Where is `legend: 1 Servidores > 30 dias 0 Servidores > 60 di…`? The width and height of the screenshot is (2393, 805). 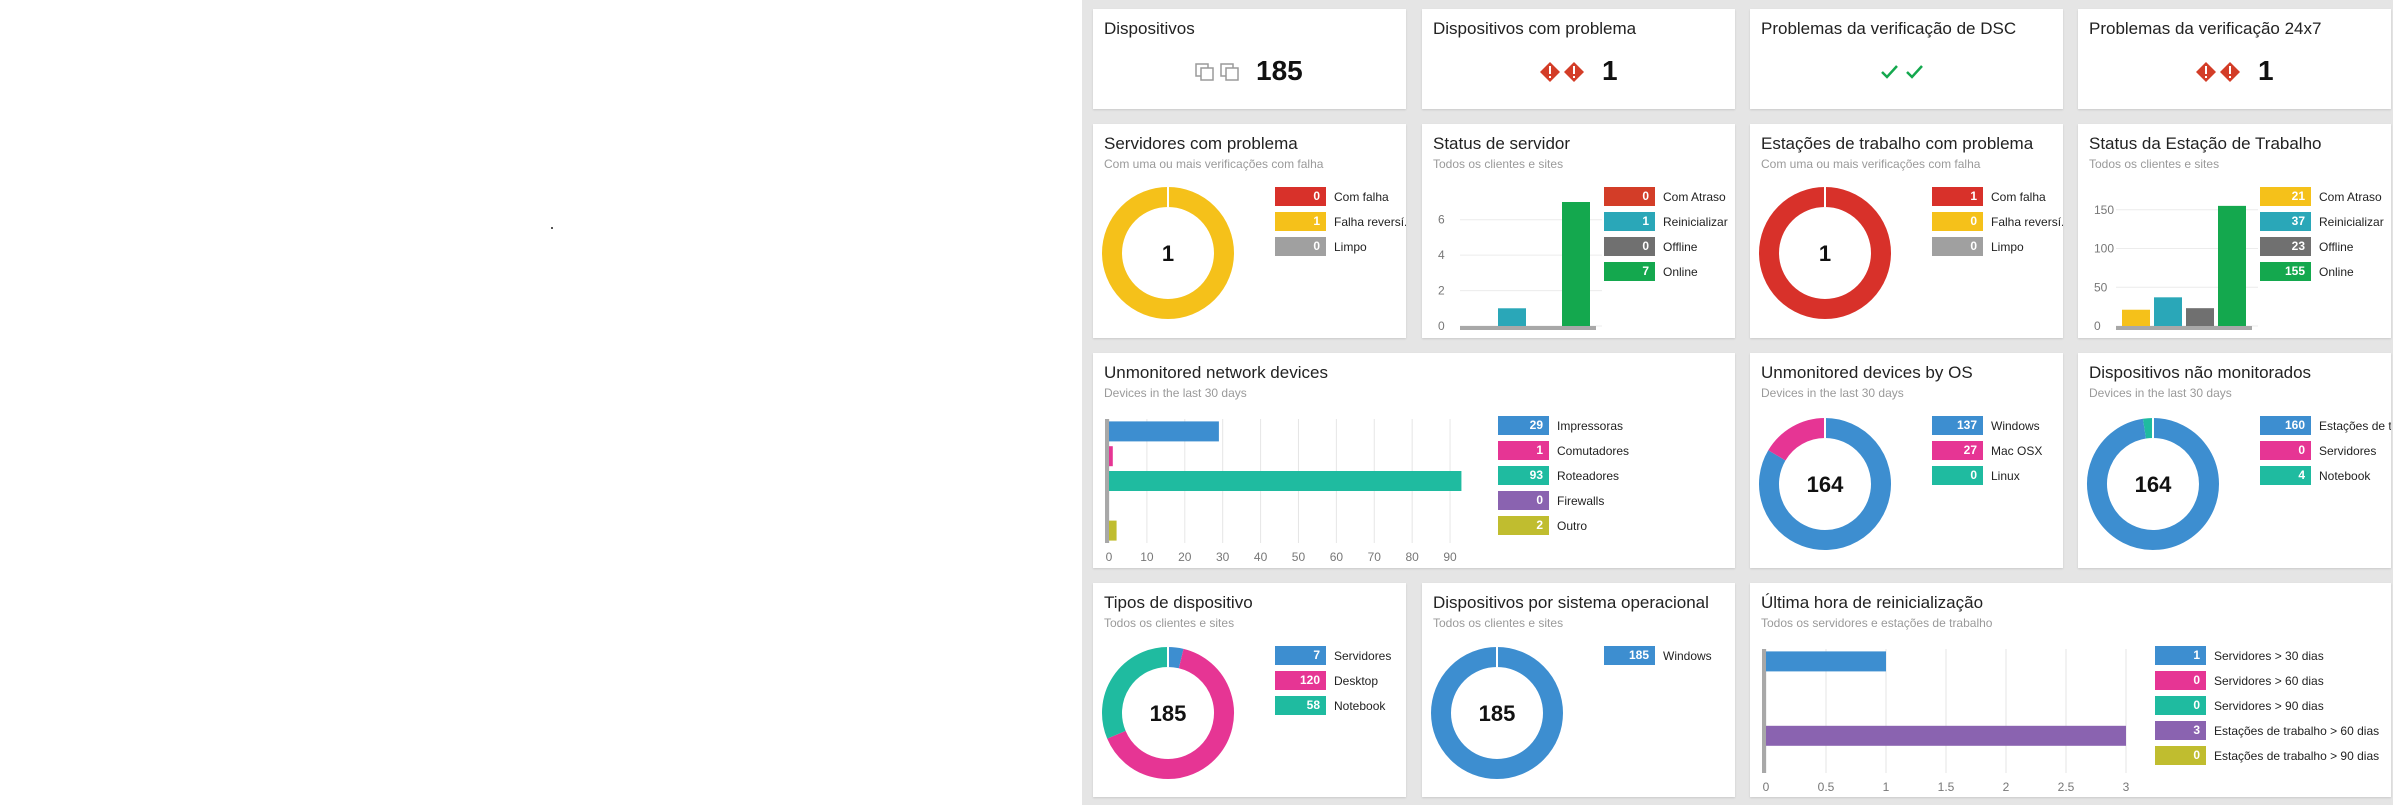 legend: 1 Servidores > 30 dias 0 Servidores > 60 di… is located at coordinates (2267, 705).